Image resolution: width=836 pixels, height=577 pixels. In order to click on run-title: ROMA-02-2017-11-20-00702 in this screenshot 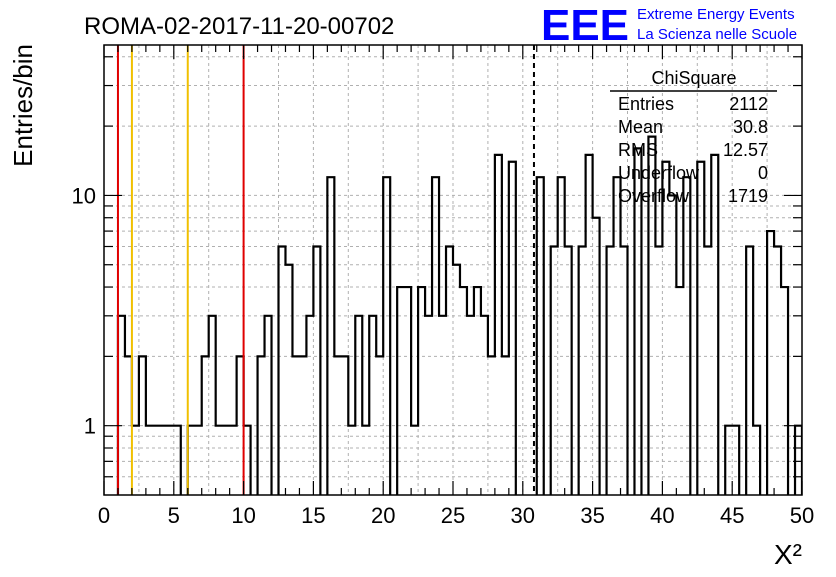, I will do `click(239, 26)`.